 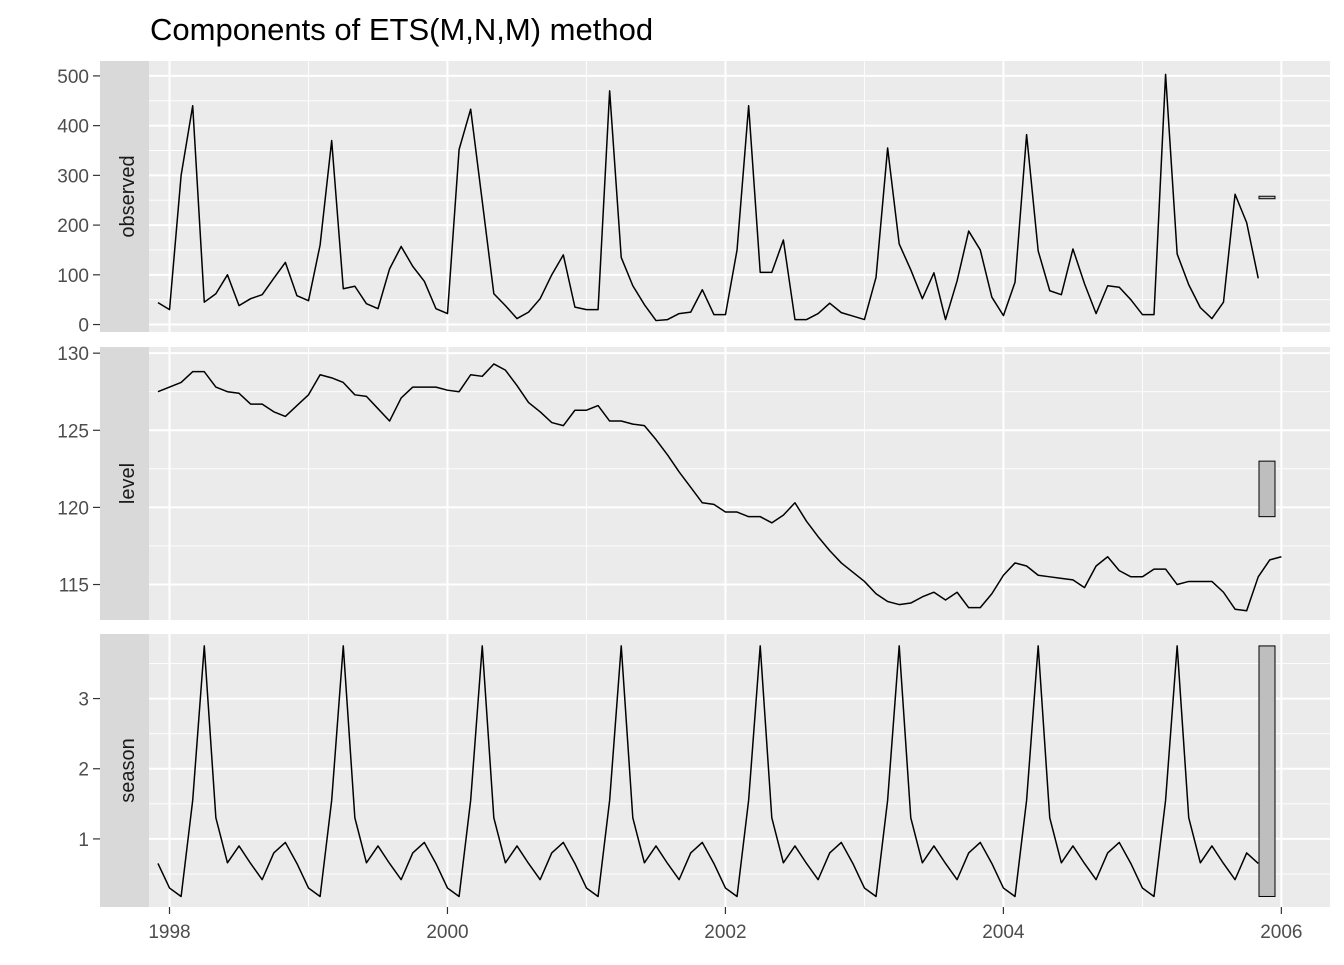 What do you see at coordinates (73, 176) in the screenshot?
I see `y-tick-label: 300` at bounding box center [73, 176].